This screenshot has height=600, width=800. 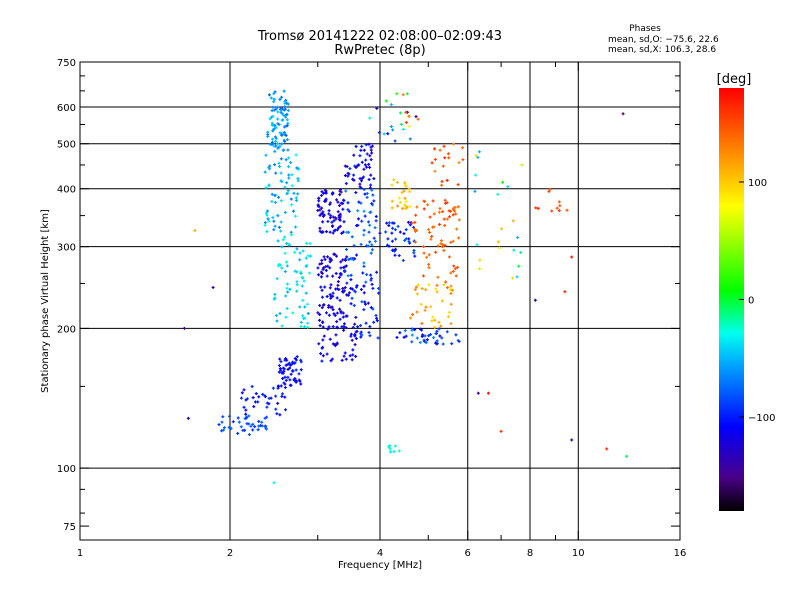 I want to click on colorbar-tick-label: 0, so click(x=751, y=301).